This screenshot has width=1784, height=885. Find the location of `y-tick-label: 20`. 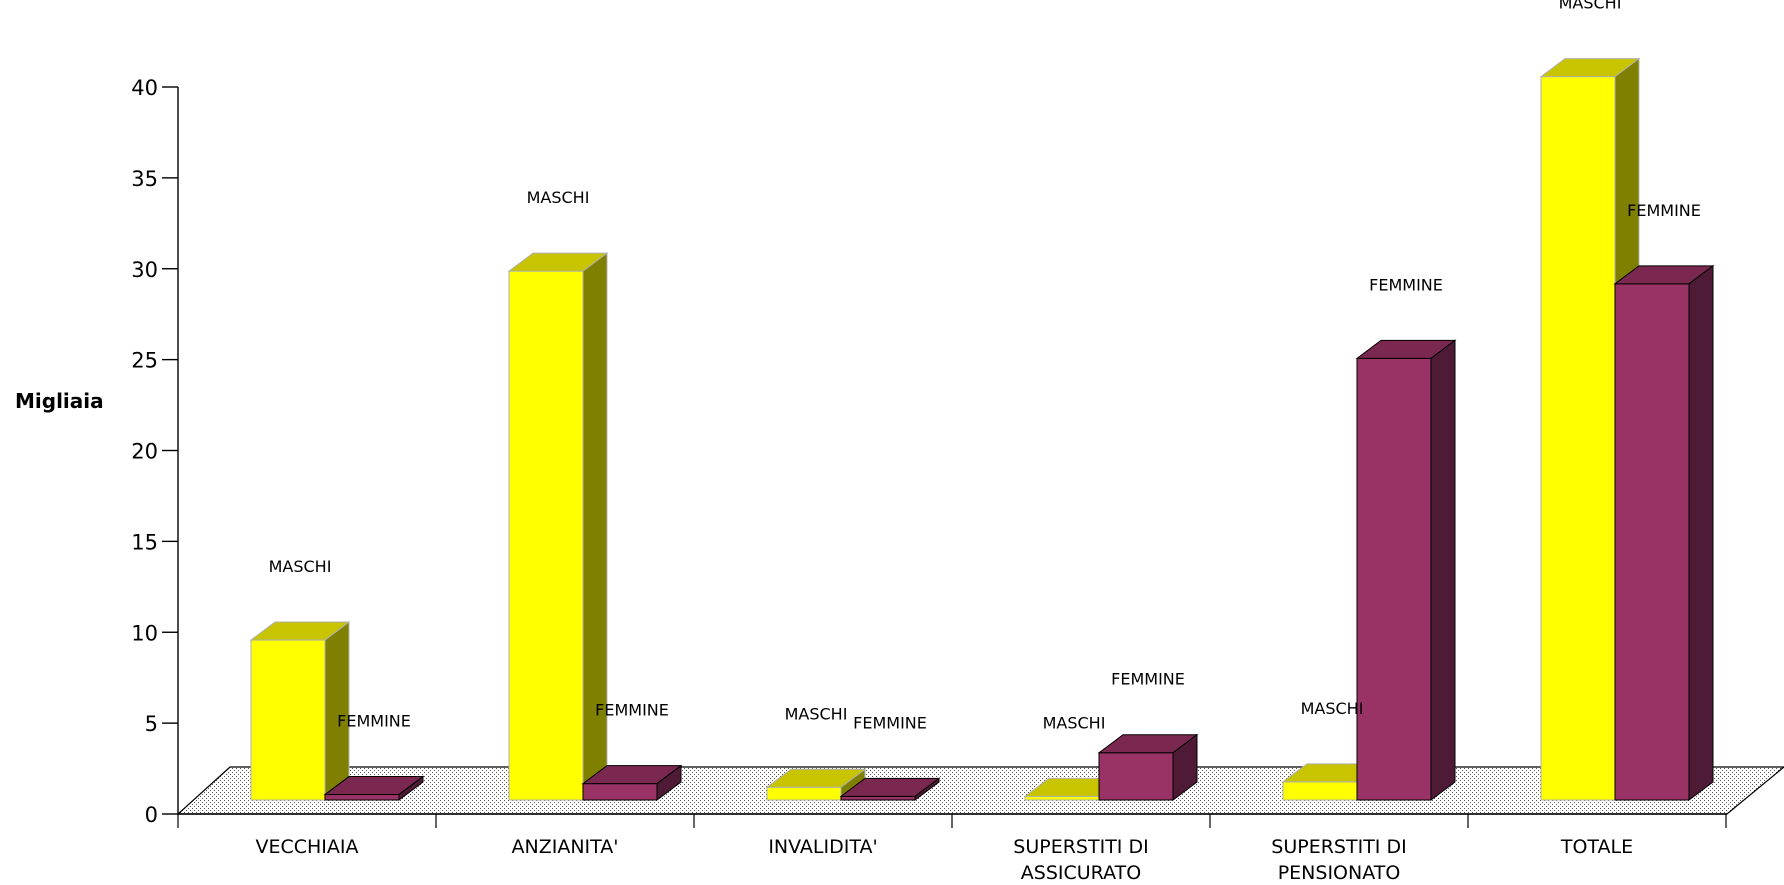

y-tick-label: 20 is located at coordinates (144, 452).